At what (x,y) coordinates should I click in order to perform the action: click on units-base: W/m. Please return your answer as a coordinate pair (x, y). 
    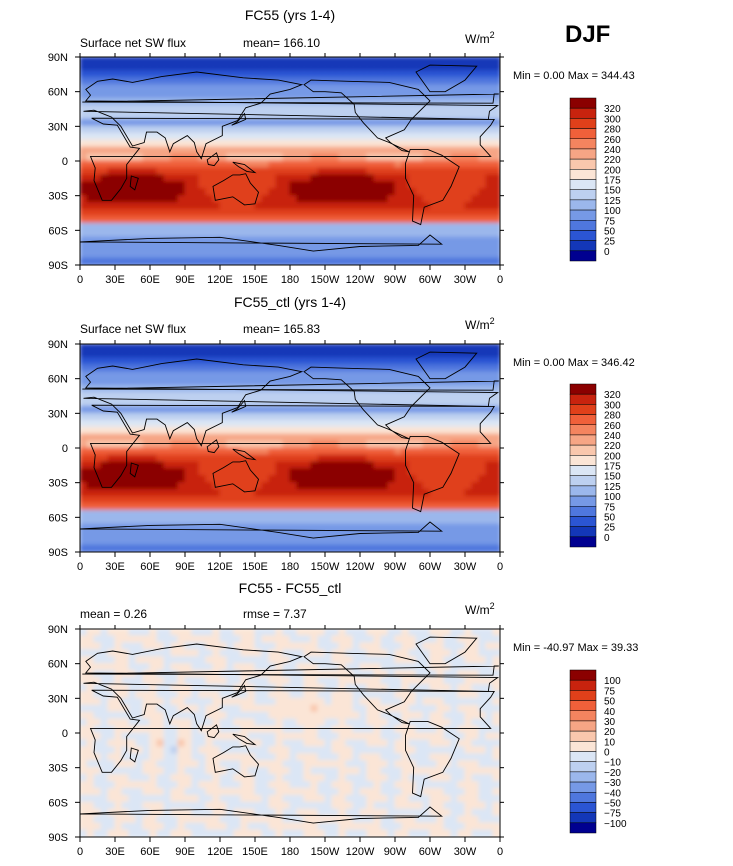
    Looking at the image, I should click on (477, 39).